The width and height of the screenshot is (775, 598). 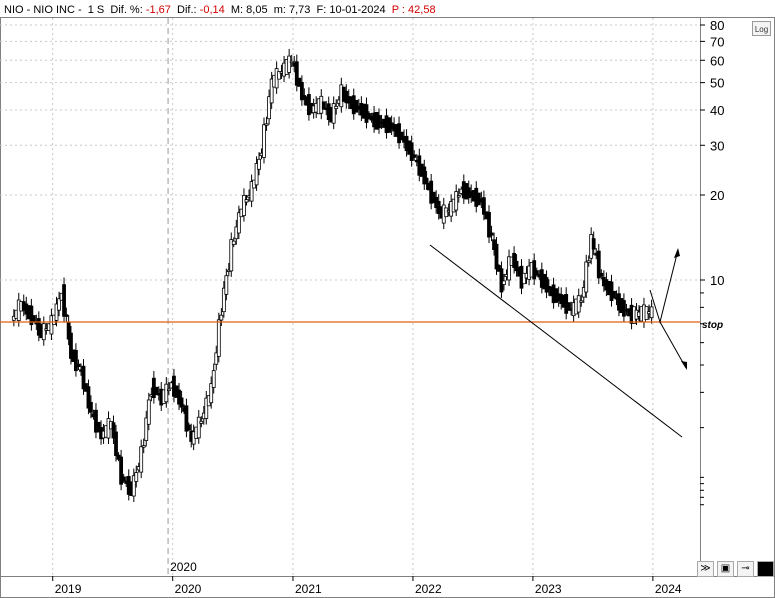 What do you see at coordinates (249, 10) in the screenshot?
I see `max-label: M: 8,05` at bounding box center [249, 10].